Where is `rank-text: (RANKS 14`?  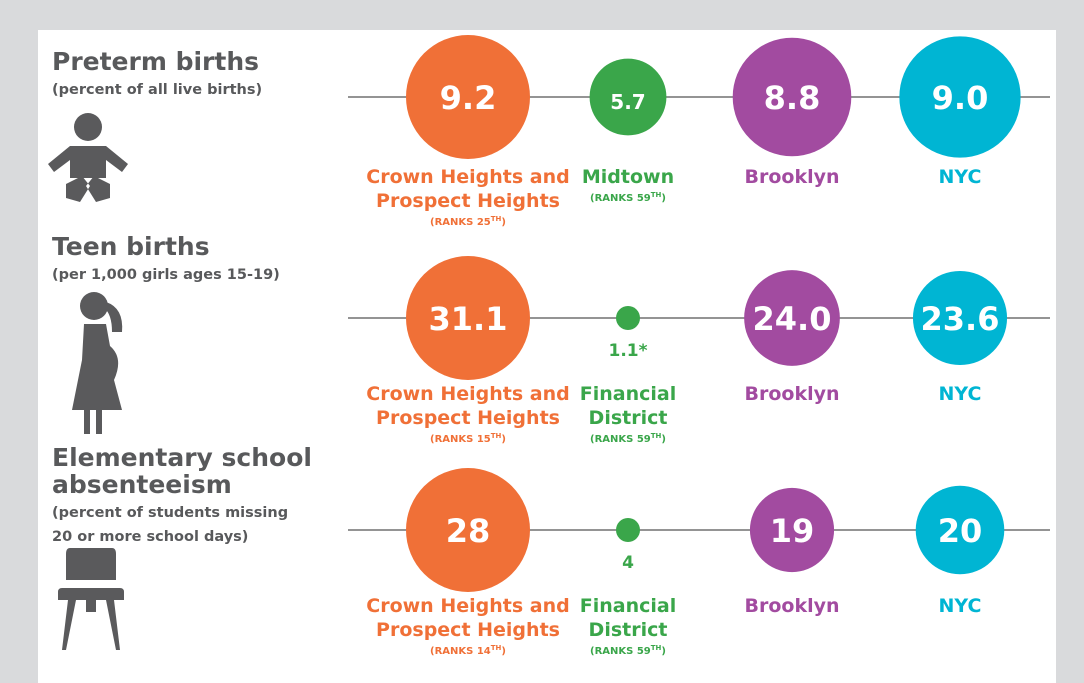 rank-text: (RANKS 14 is located at coordinates (460, 651).